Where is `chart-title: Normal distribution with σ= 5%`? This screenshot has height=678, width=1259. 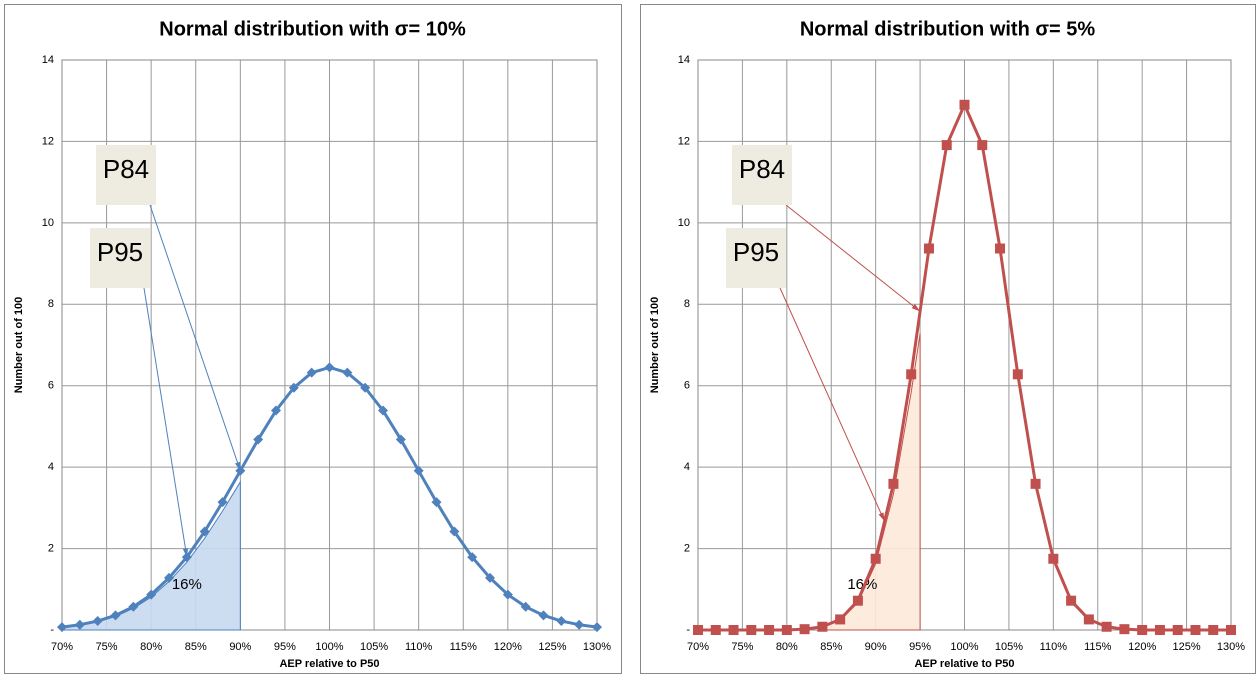 chart-title: Normal distribution with σ= 5% is located at coordinates (948, 29).